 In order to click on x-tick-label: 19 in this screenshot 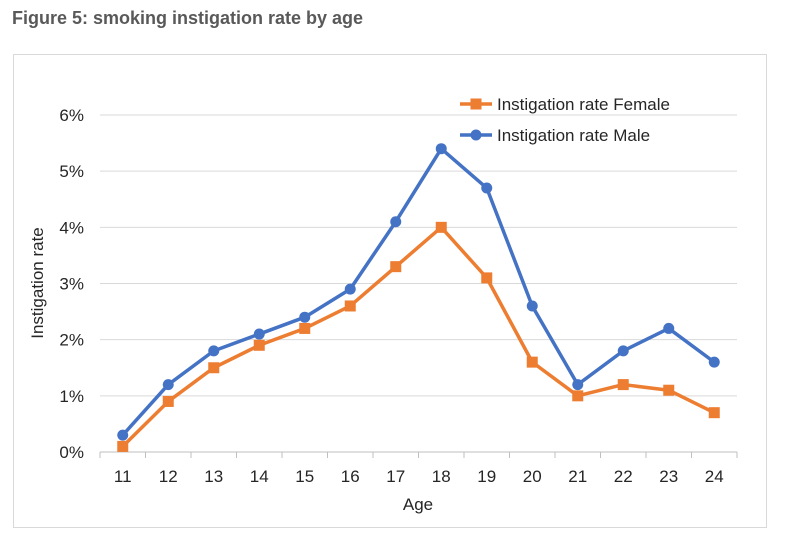, I will do `click(486, 476)`.